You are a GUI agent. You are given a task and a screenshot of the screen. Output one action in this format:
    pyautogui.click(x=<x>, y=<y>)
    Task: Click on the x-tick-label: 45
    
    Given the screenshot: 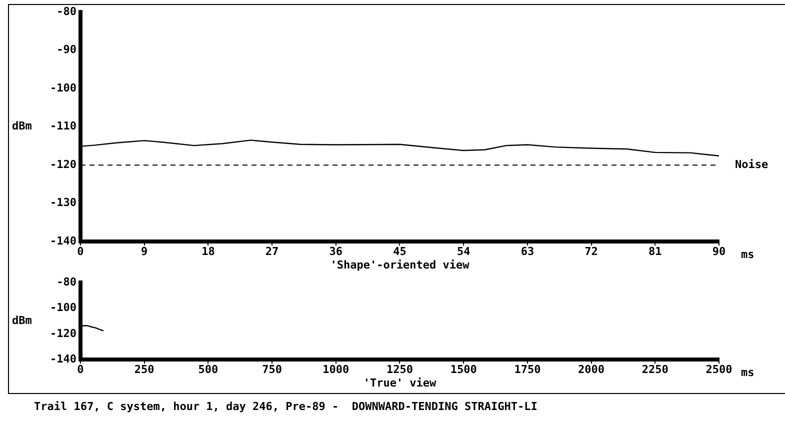 What is the action you would take?
    pyautogui.click(x=399, y=251)
    